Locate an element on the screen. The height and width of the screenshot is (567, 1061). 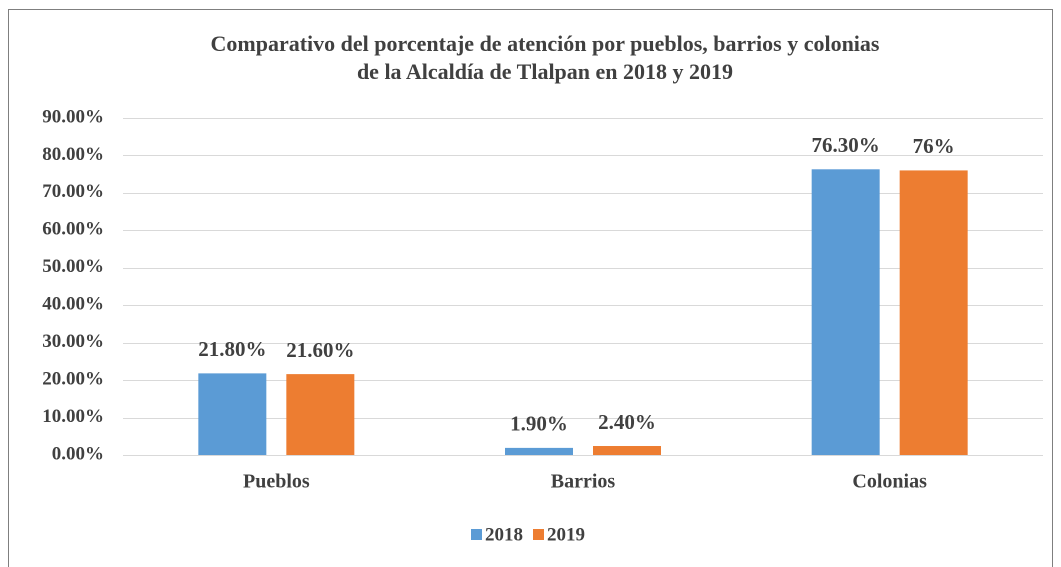
x-tick-label: Colonias is located at coordinates (889, 482).